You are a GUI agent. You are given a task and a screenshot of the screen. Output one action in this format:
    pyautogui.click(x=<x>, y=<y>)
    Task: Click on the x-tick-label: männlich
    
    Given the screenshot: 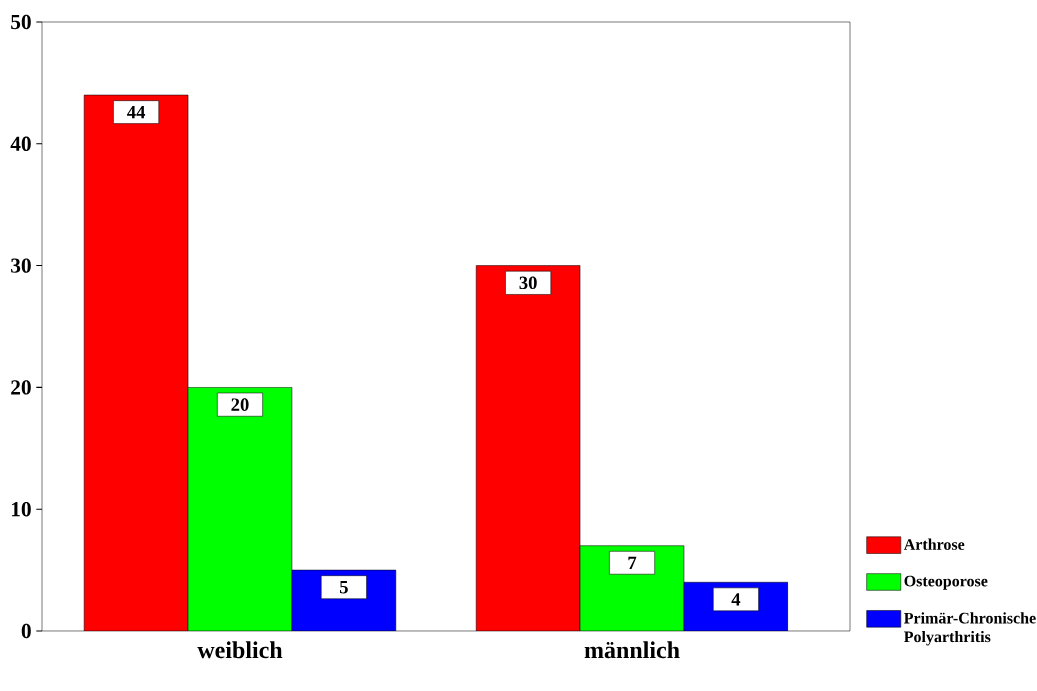 What is the action you would take?
    pyautogui.click(x=632, y=650)
    